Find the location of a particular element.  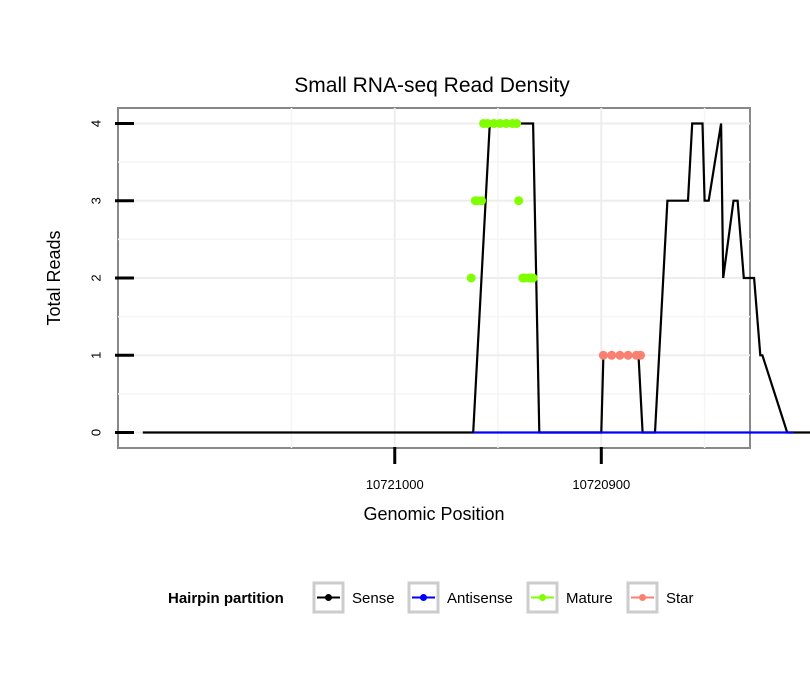

y-tick-label: 4 is located at coordinates (96, 123).